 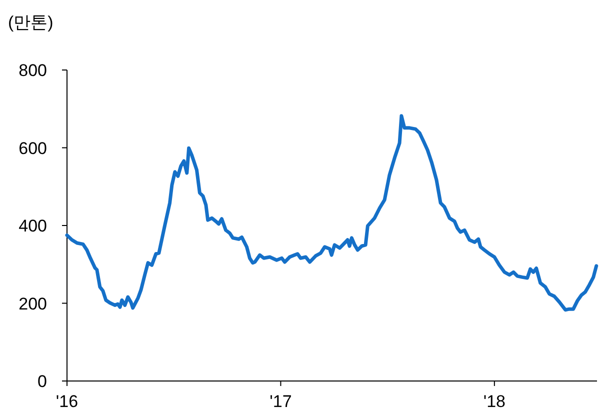 I want to click on y-tick-label: 800, so click(x=32, y=70).